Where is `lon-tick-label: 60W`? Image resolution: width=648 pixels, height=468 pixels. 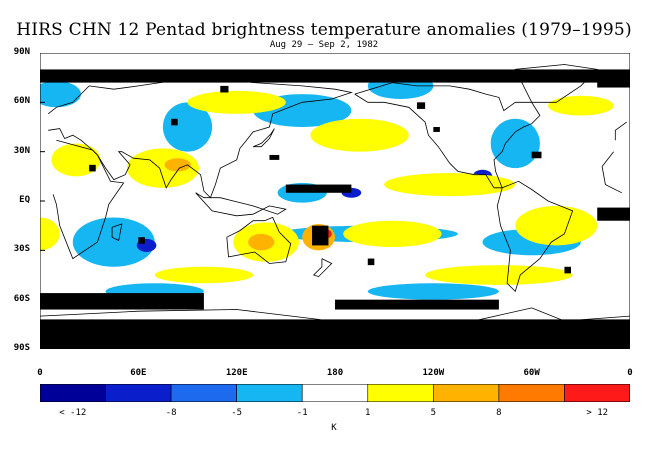
lon-tick-label: 60W is located at coordinates (531, 373).